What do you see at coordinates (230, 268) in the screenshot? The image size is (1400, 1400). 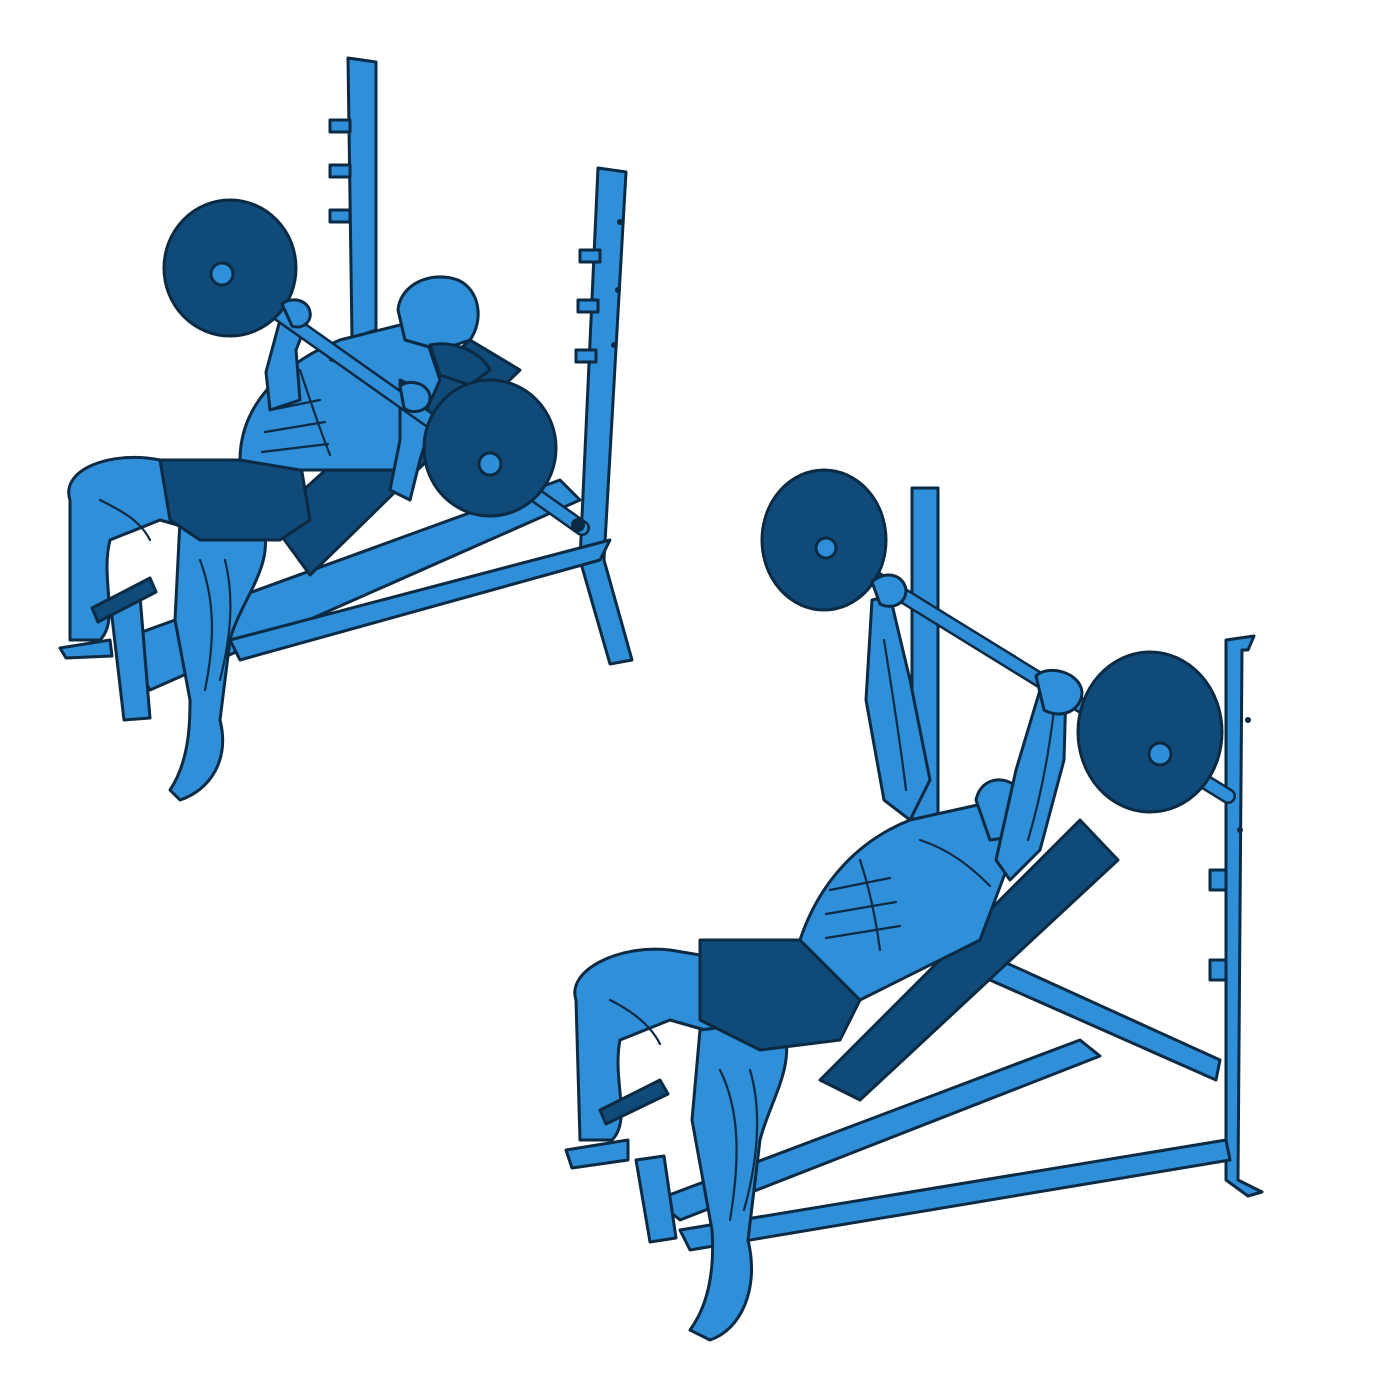 I see `weight-plate-left` at bounding box center [230, 268].